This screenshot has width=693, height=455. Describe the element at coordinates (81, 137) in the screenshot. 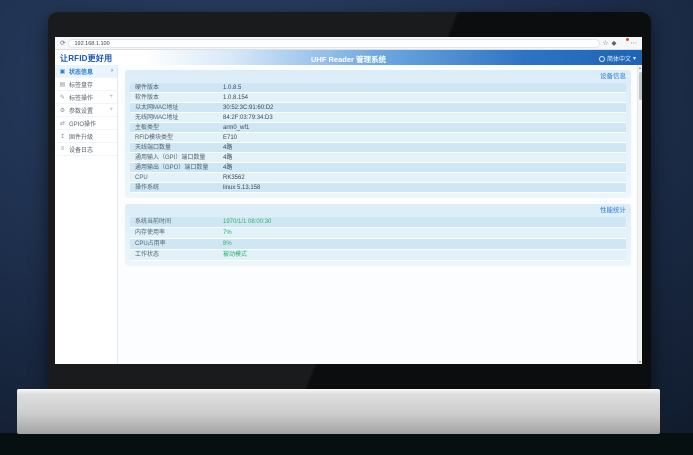

I see `sidebar-item-label: 固件升级` at that location.